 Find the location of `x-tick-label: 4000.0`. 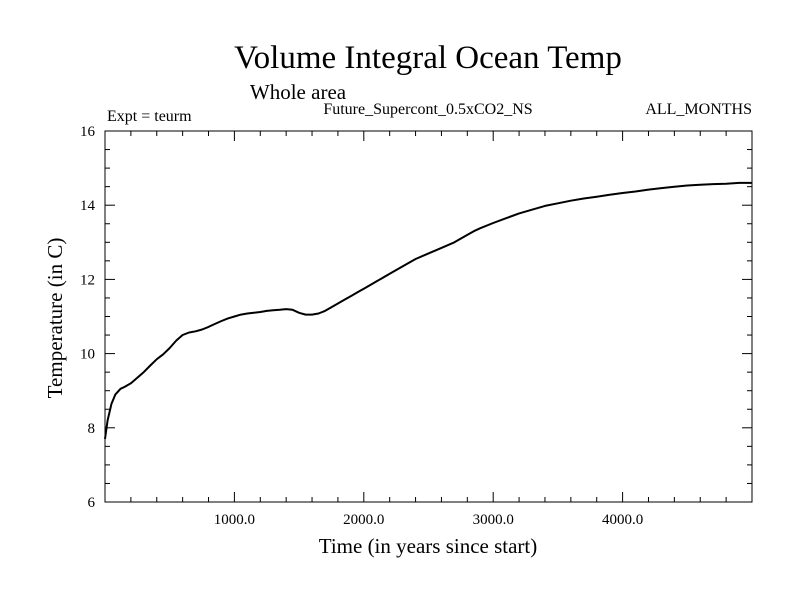

x-tick-label: 4000.0 is located at coordinates (622, 520).